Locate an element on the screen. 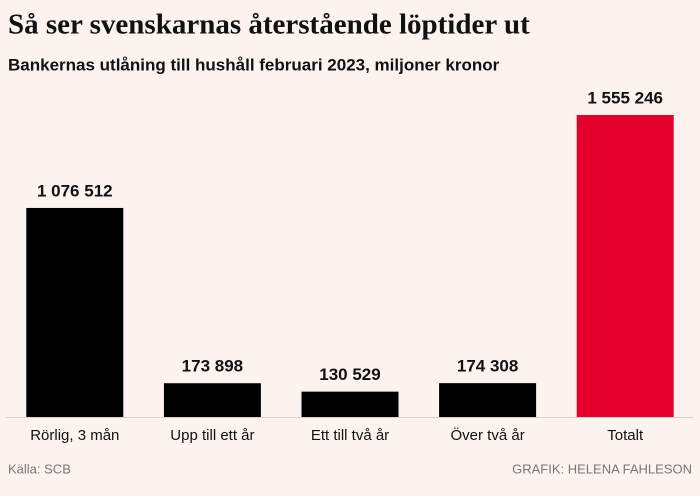 This screenshot has width=700, height=496. x-tick-label: Ett till två år is located at coordinates (350, 435).